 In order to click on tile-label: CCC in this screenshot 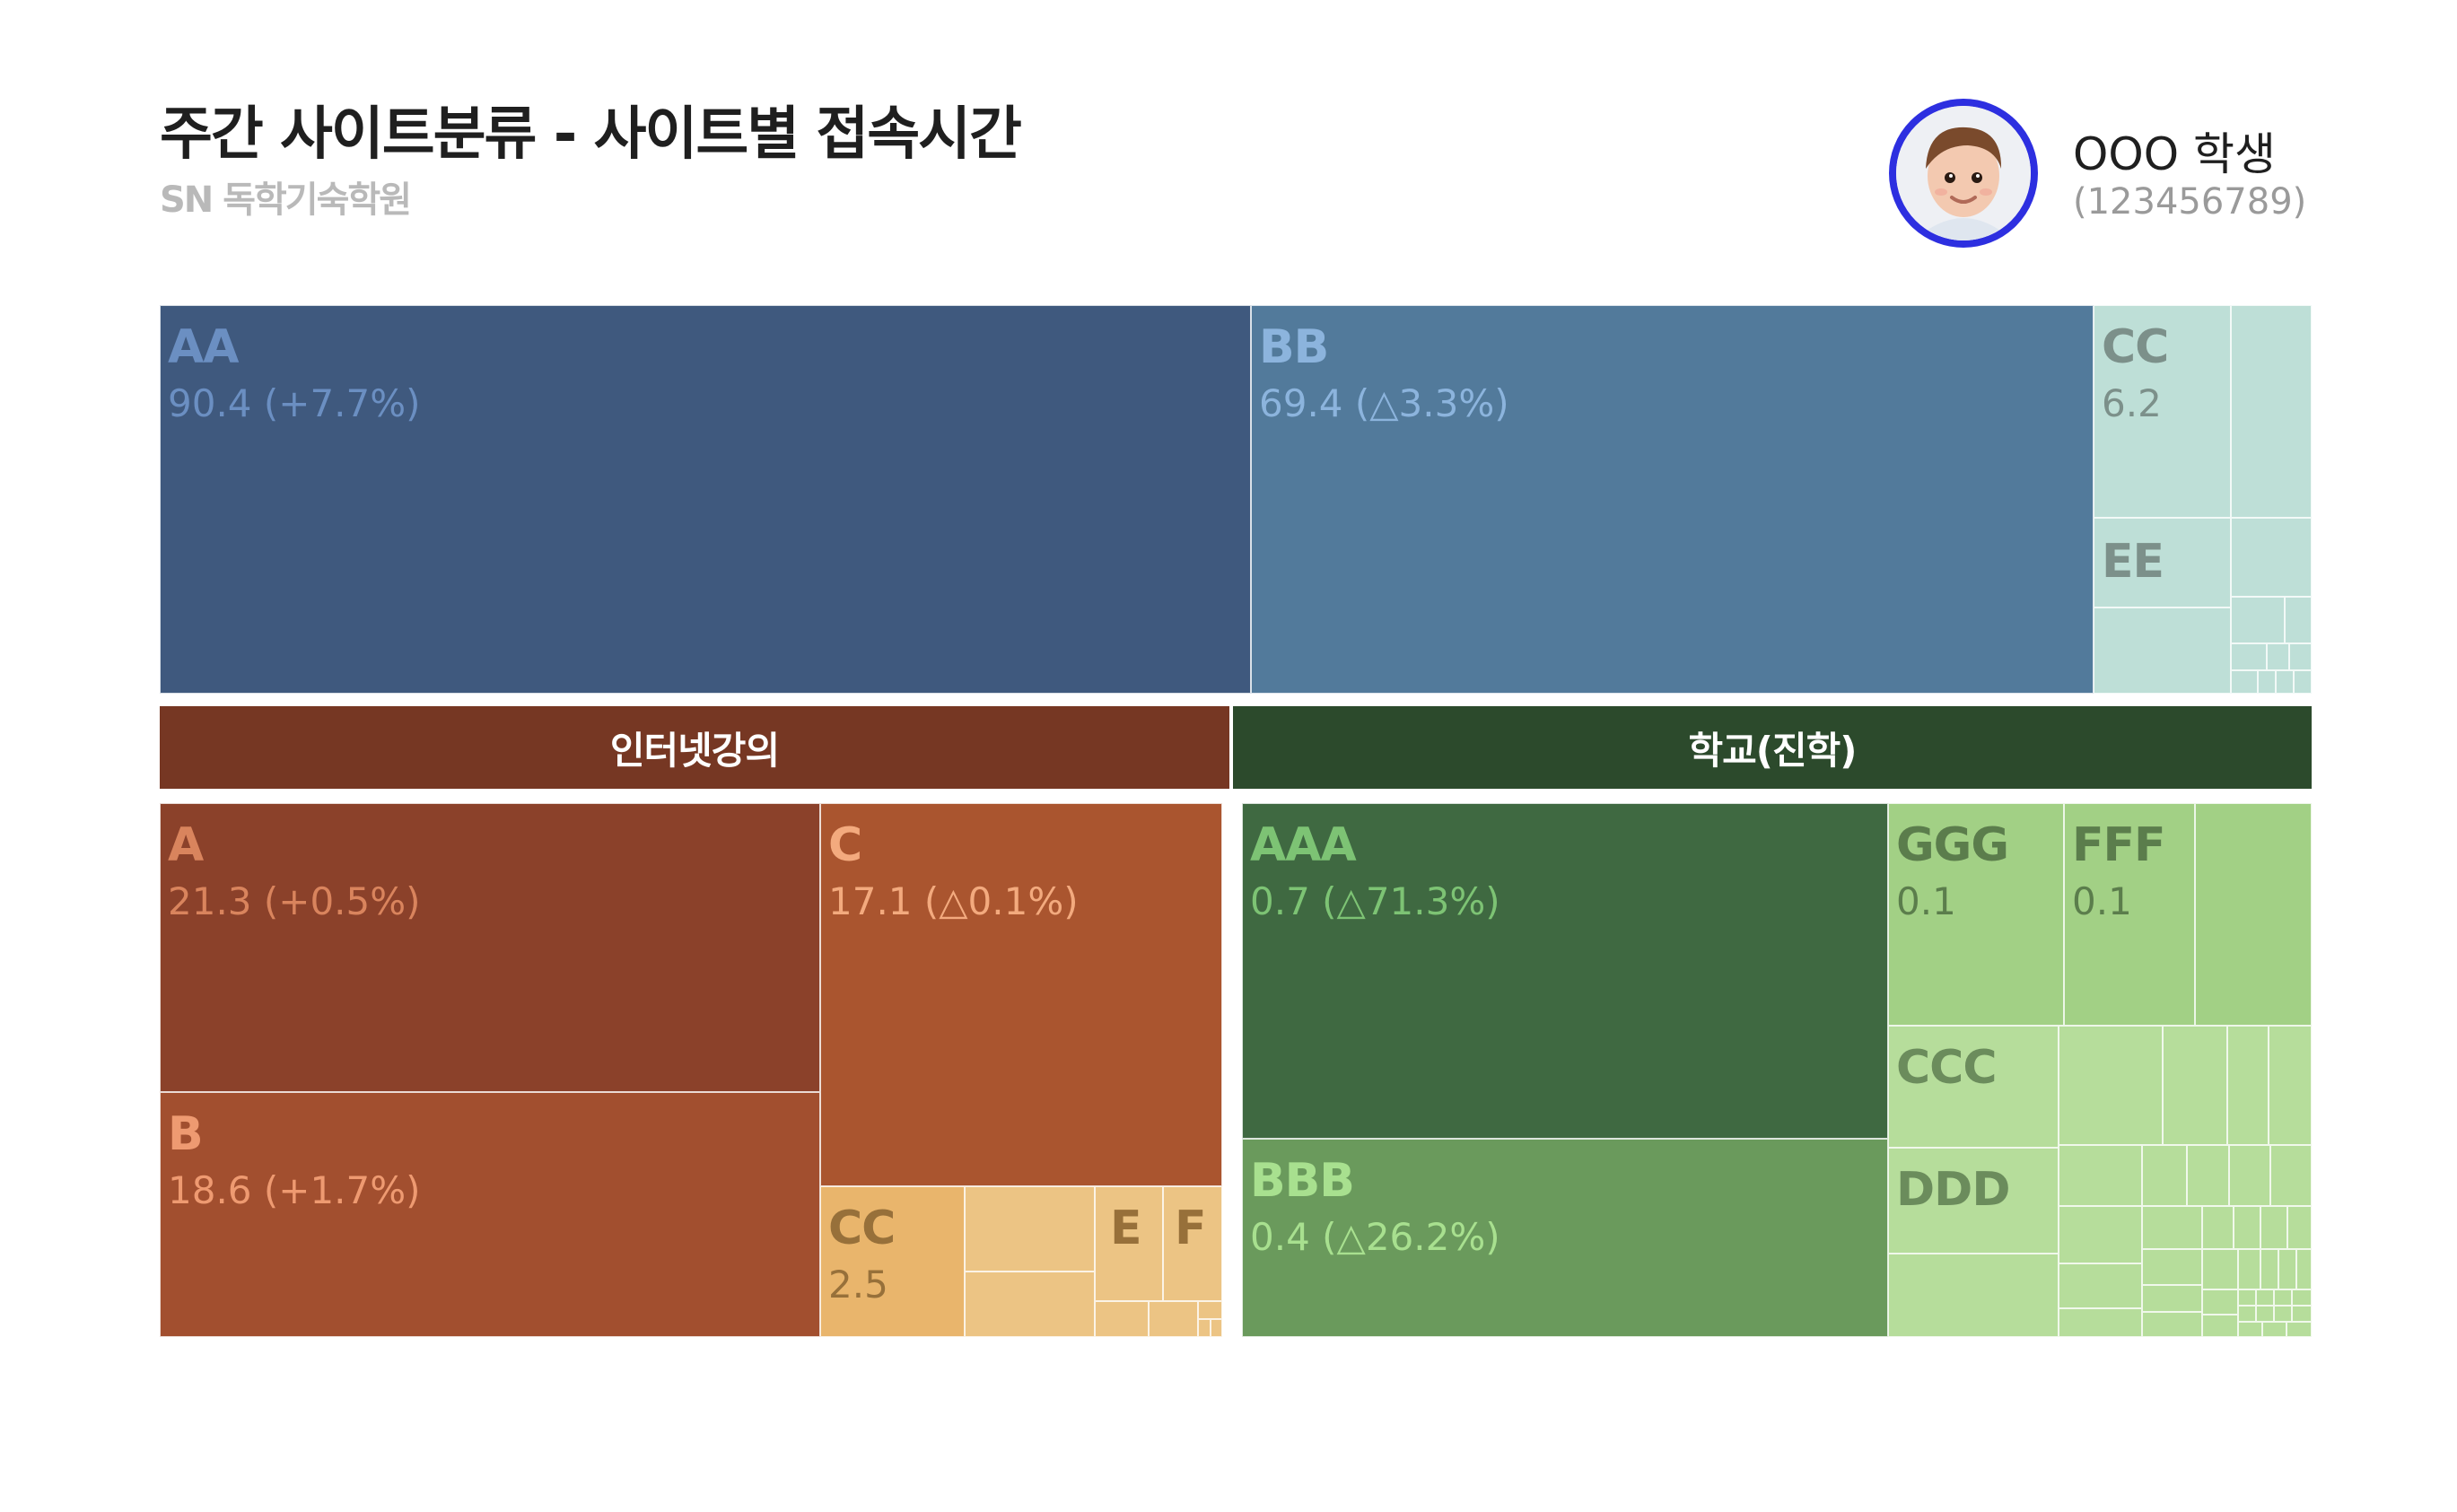, I will do `click(1947, 1068)`.